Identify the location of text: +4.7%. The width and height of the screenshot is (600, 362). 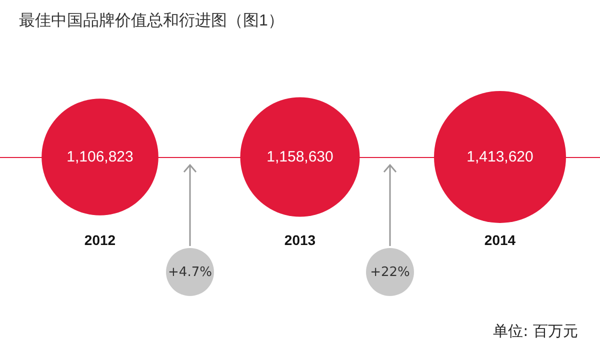
(190, 272).